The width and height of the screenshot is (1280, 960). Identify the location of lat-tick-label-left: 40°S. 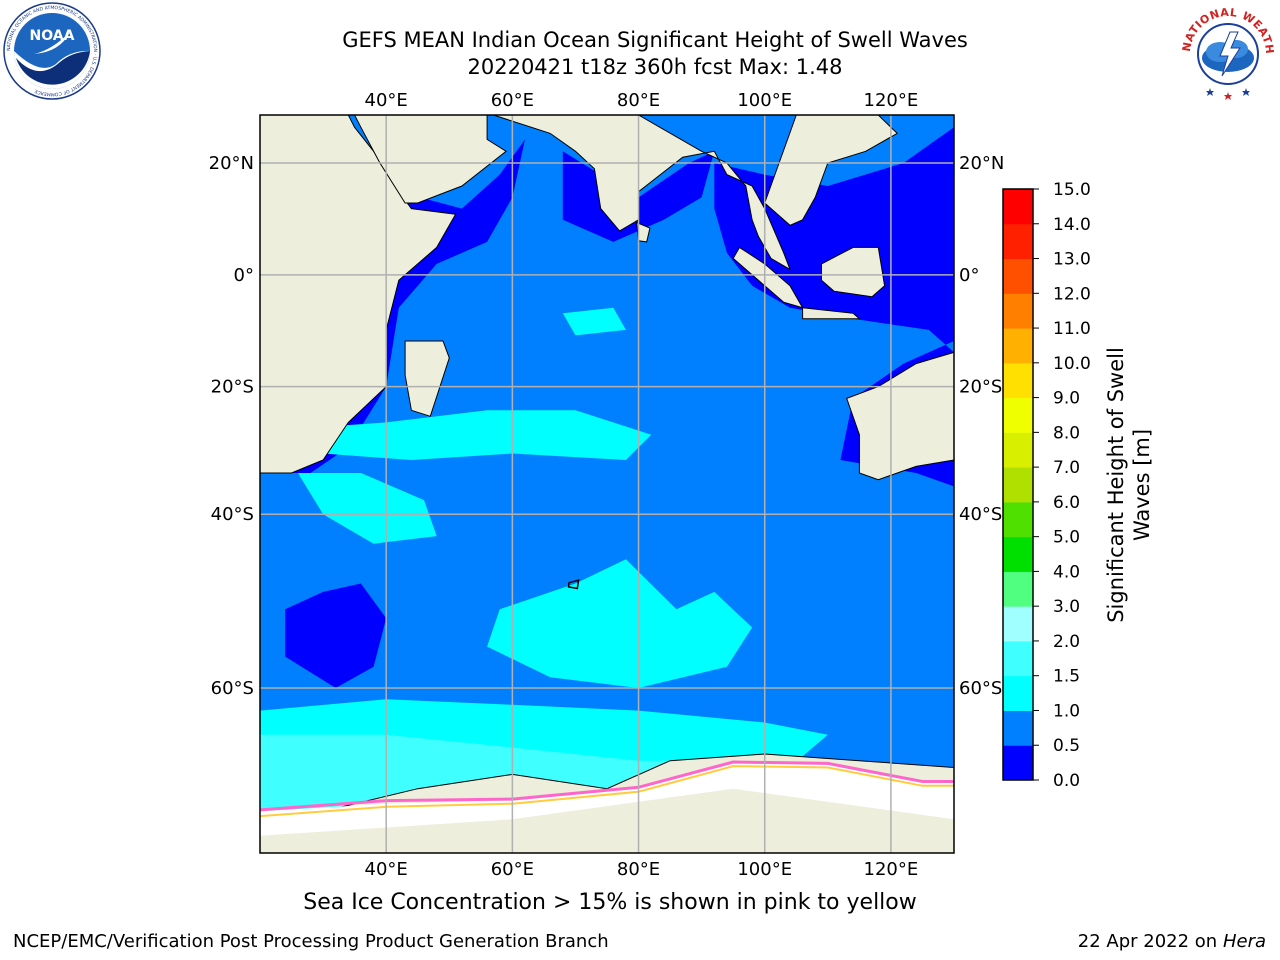
(232, 514).